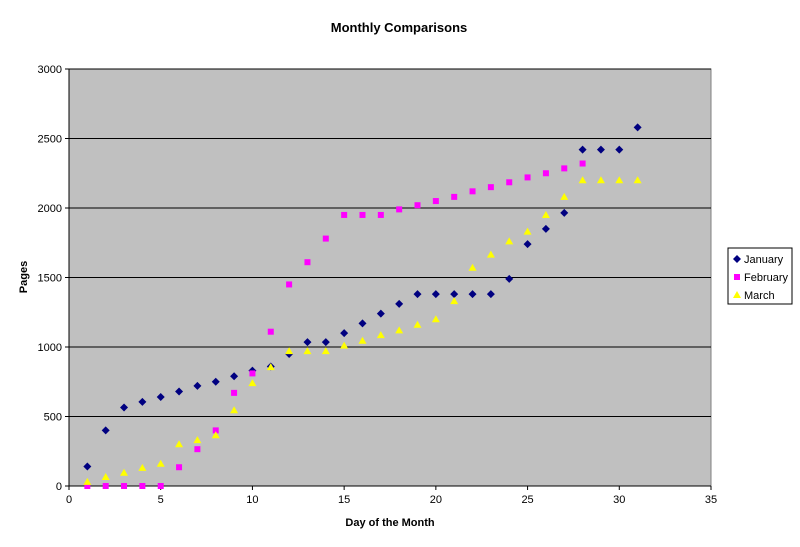 This screenshot has width=800, height=547. What do you see at coordinates (764, 260) in the screenshot?
I see `legend-item-january: January` at bounding box center [764, 260].